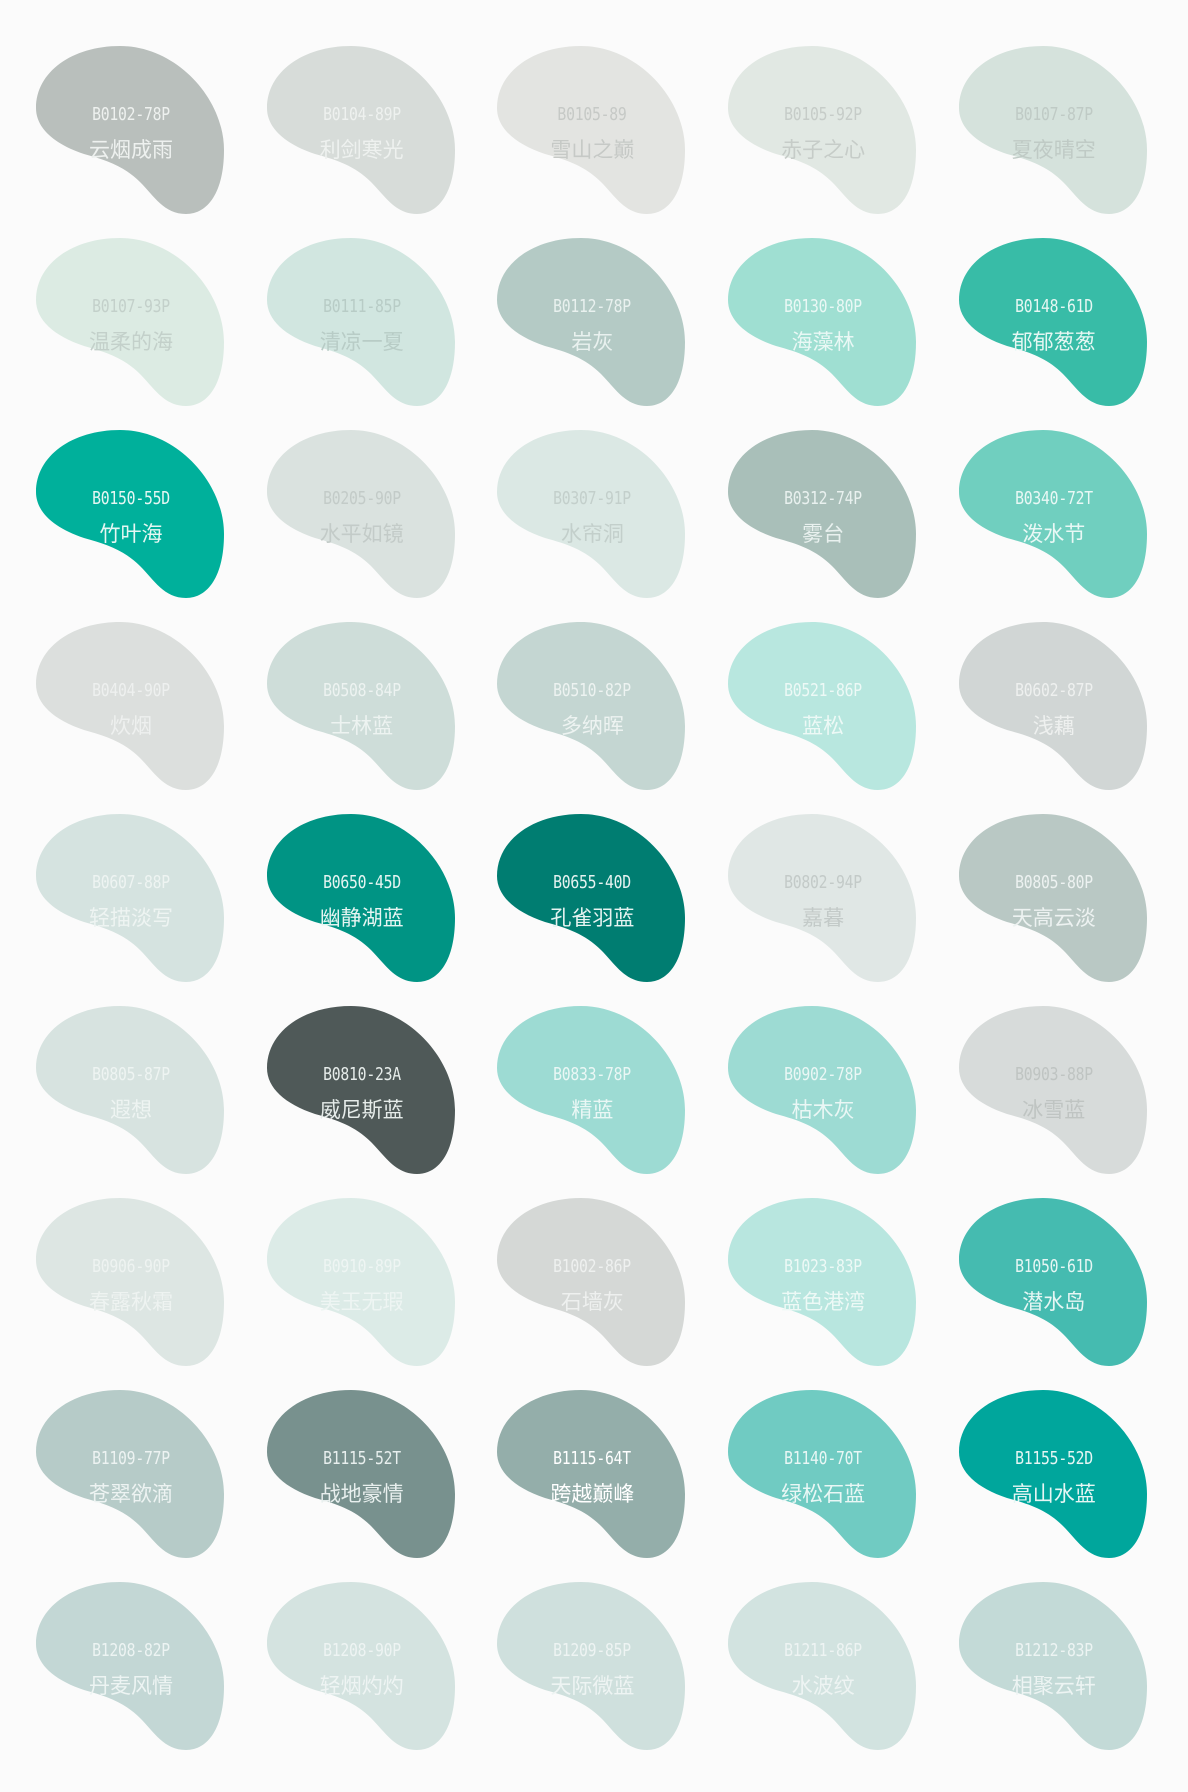 The height and width of the screenshot is (1792, 1188). Describe the element at coordinates (1052, 898) in the screenshot. I see `color-swatch: B0805-80P 天高云淡` at that location.